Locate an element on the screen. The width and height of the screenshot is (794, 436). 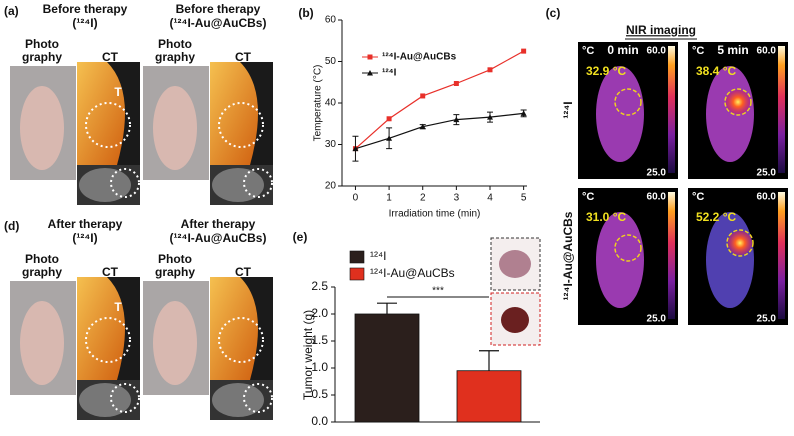
y-tick-label: 30 is located at coordinates (331, 144).